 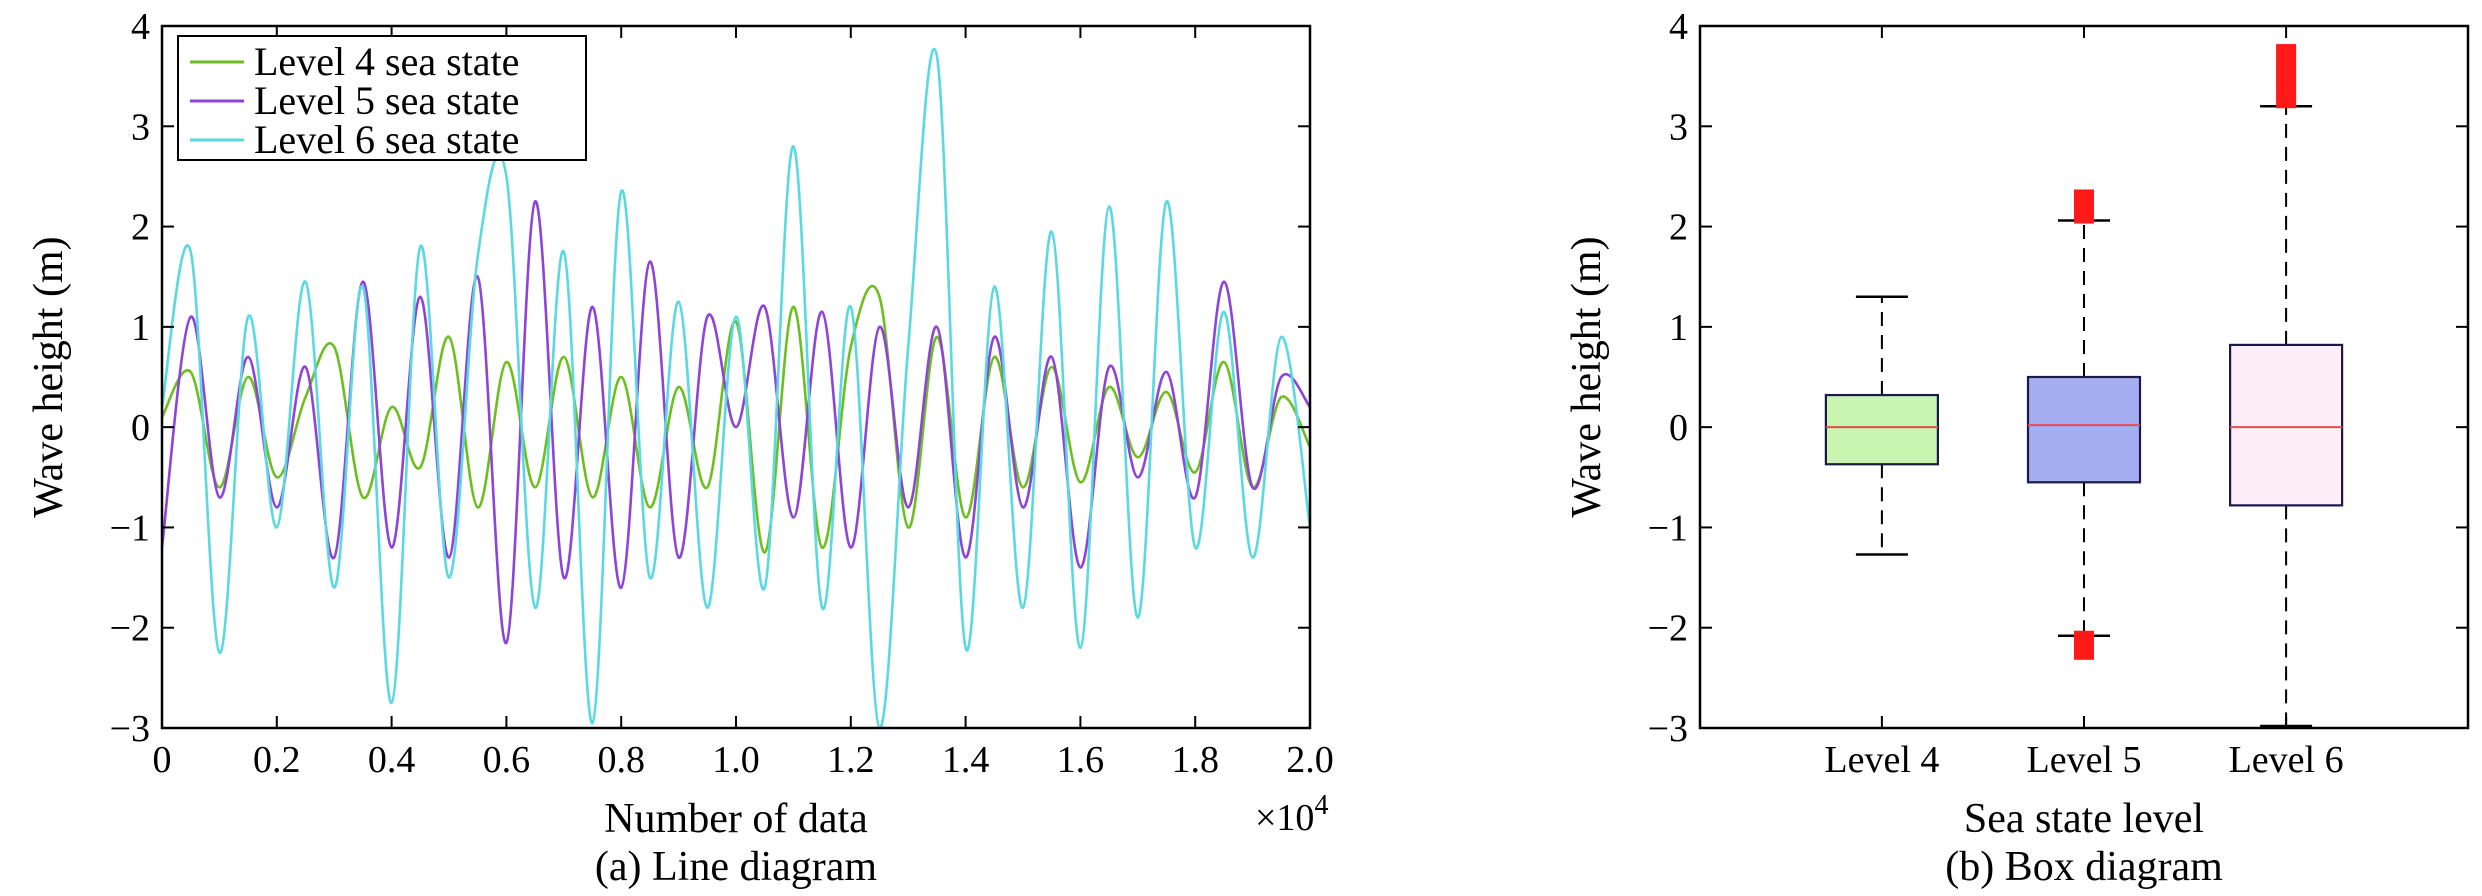 What do you see at coordinates (1081, 760) in the screenshot?
I see `x-tick-label: 1.6` at bounding box center [1081, 760].